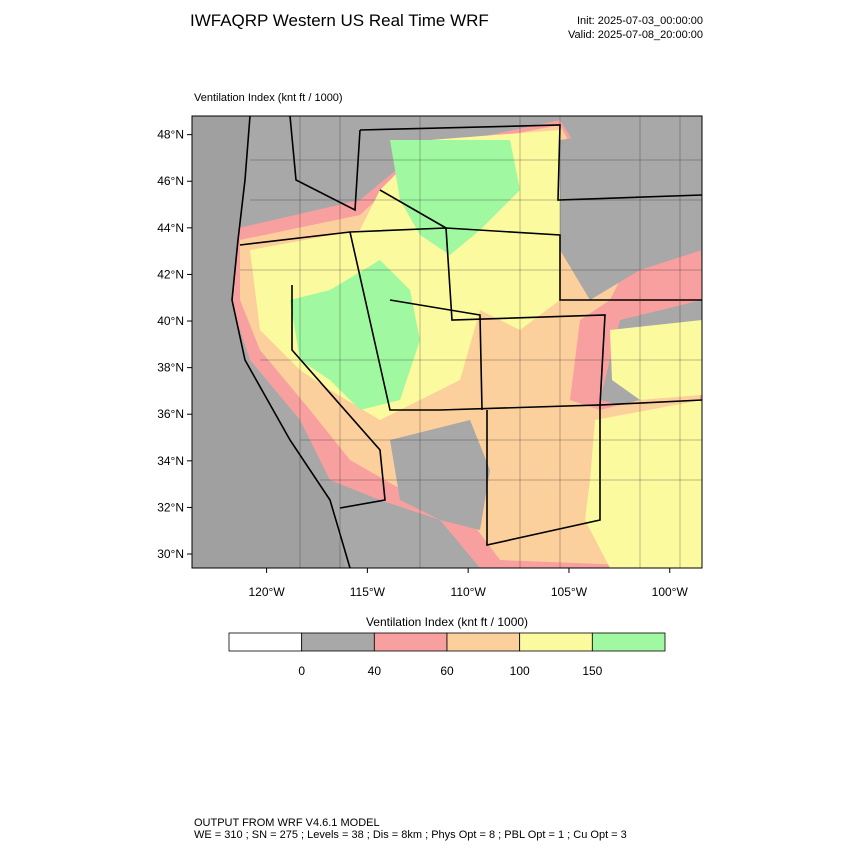 The image size is (850, 855). I want to click on colorbar-tick-label: 60, so click(447, 671).